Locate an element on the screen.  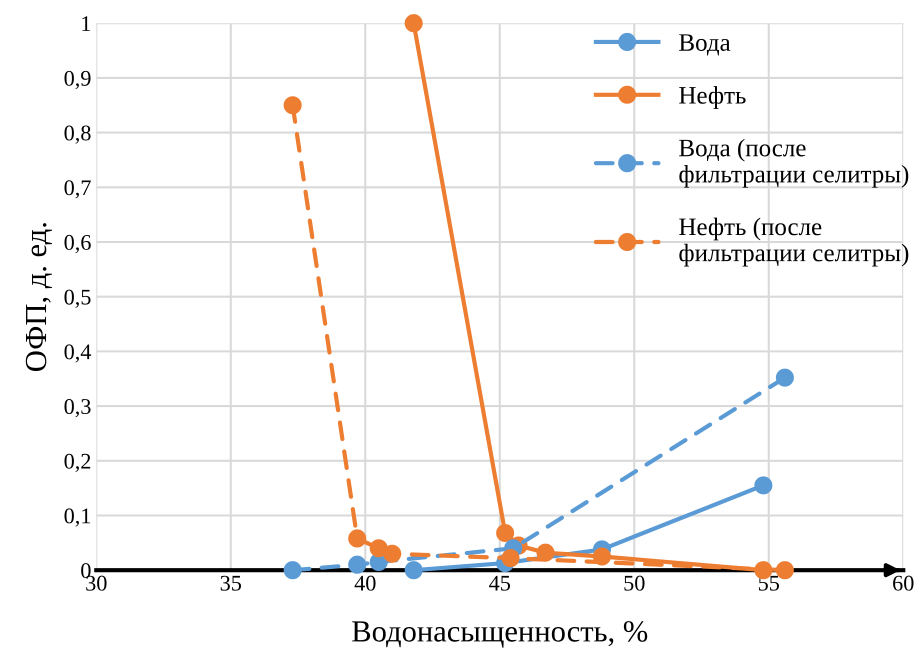
y-tick-label: 0,2 is located at coordinates (77, 463).